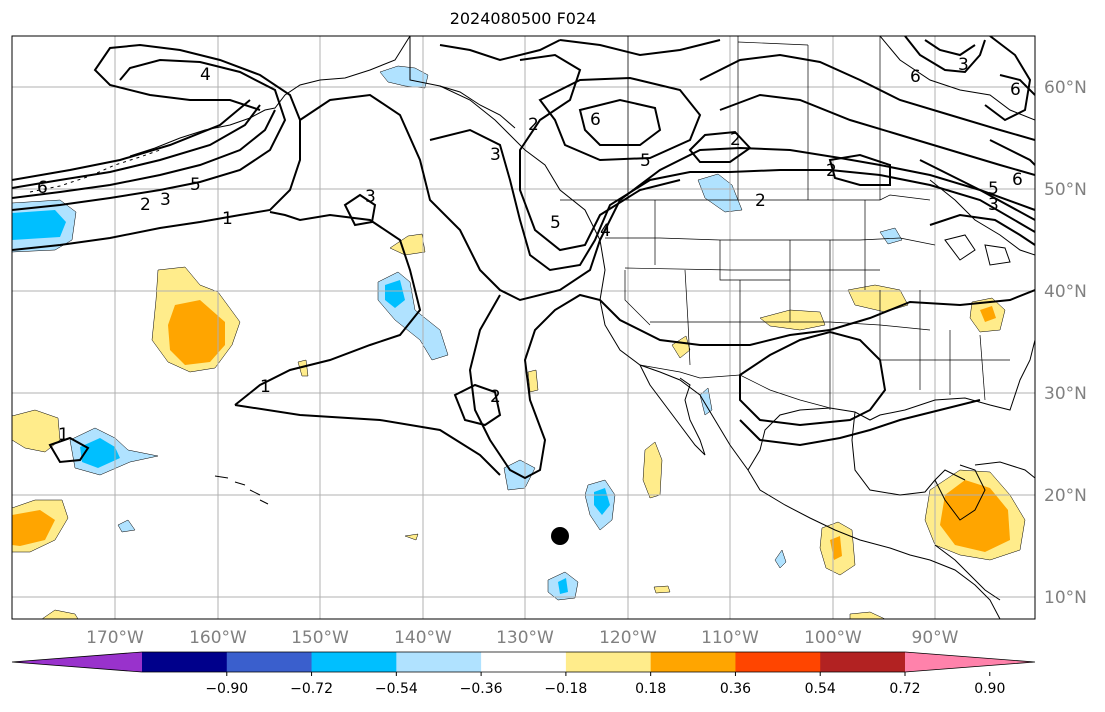 Image resolution: width=1105 pixels, height=712 pixels. I want to click on lat-tick-label: 40°N, so click(1065, 292).